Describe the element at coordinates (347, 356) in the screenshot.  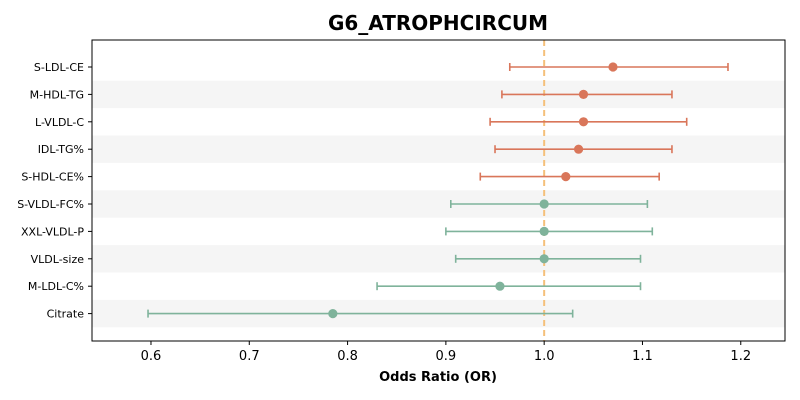
I see `x-tick-label: 0.8` at that location.